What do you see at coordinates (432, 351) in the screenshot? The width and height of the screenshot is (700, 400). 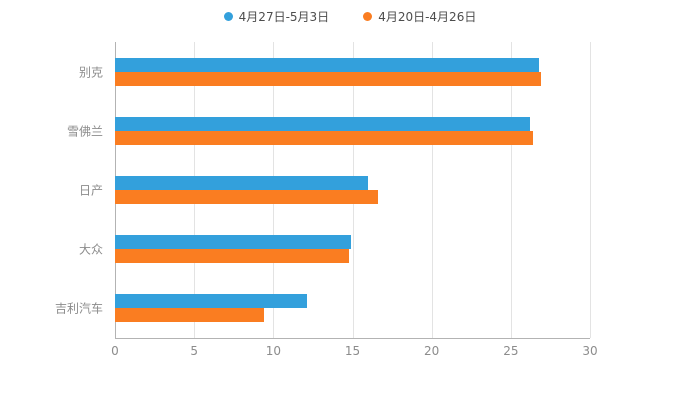 I see `x-tick-label: 20` at bounding box center [432, 351].